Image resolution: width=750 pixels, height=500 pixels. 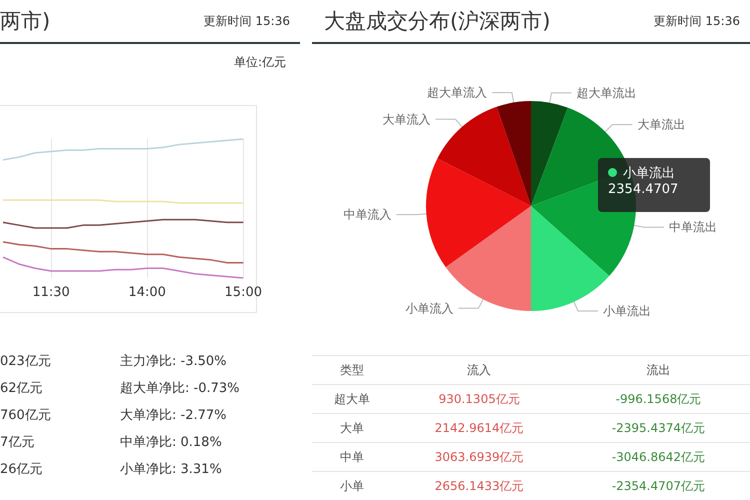 I want to click on slice-label: 中单流入, so click(x=367, y=215).